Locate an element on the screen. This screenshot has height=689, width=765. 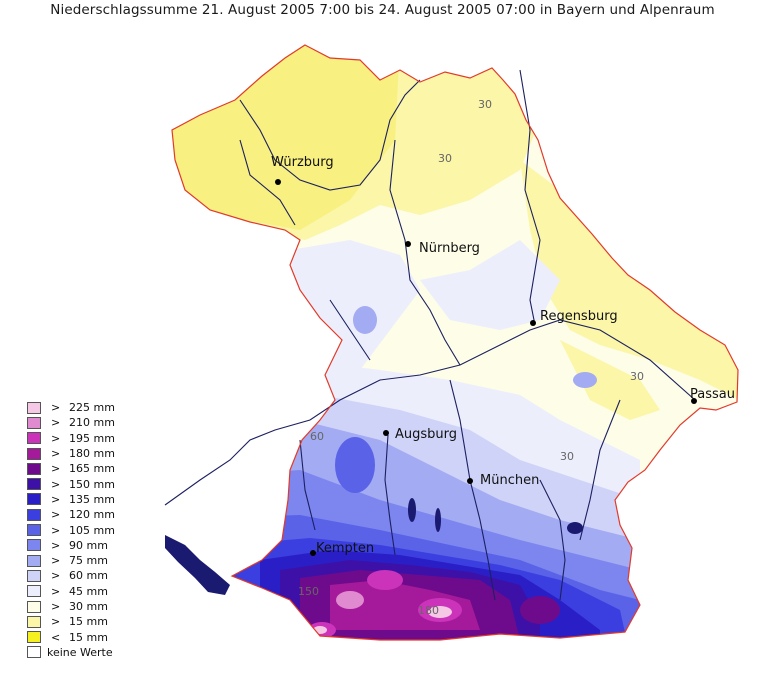
legend-value: 45 mm is located at coordinates (88, 591).